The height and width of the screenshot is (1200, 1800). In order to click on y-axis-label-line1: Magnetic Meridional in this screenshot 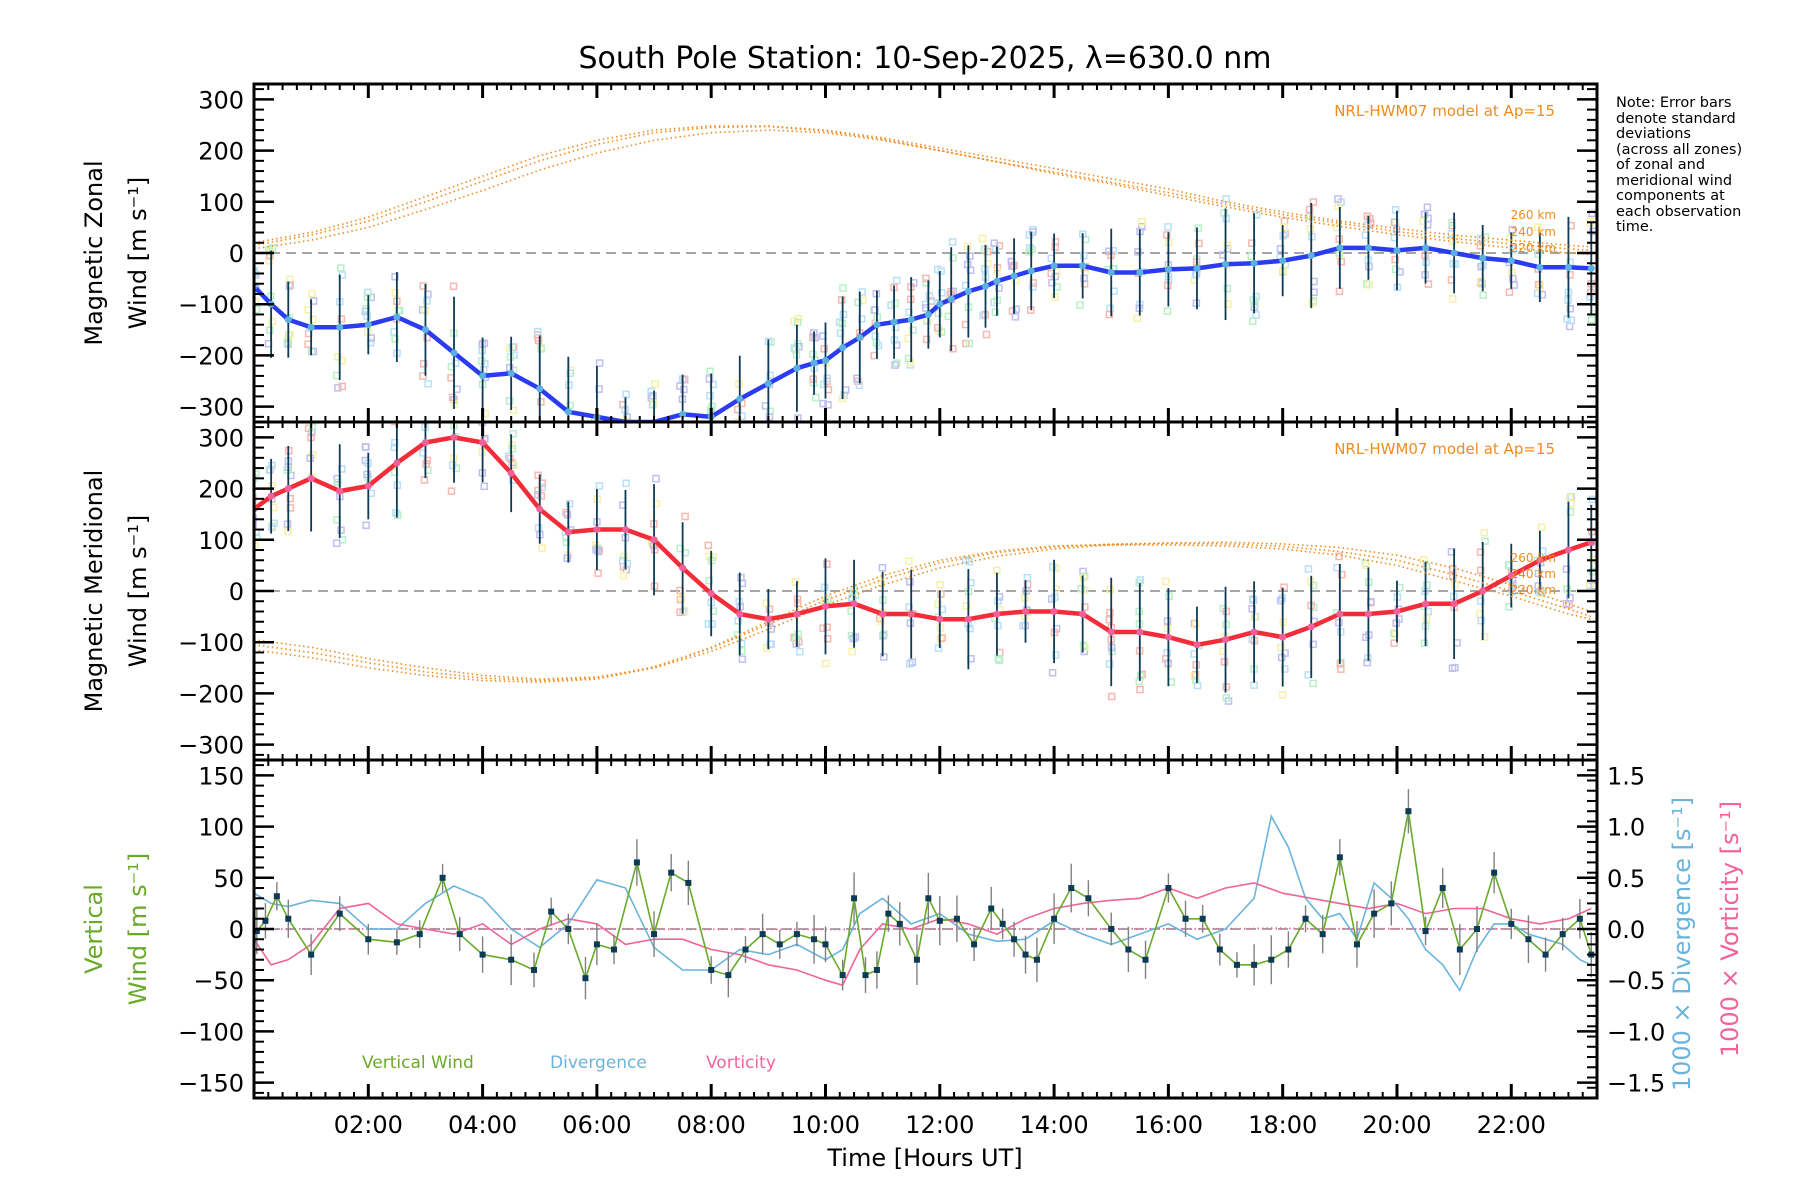, I will do `click(94, 591)`.